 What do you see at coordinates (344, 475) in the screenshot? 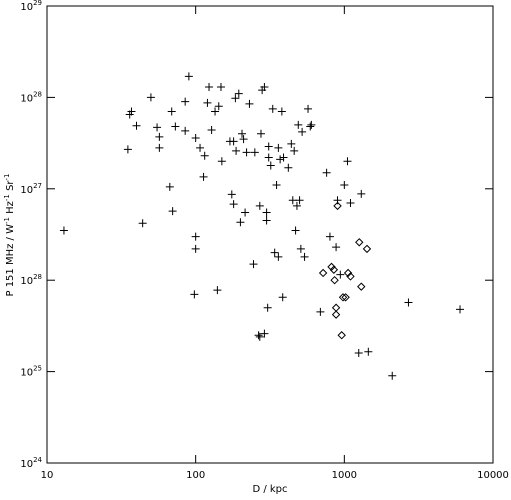
I see `x-tick-label: 1000` at bounding box center [344, 475].